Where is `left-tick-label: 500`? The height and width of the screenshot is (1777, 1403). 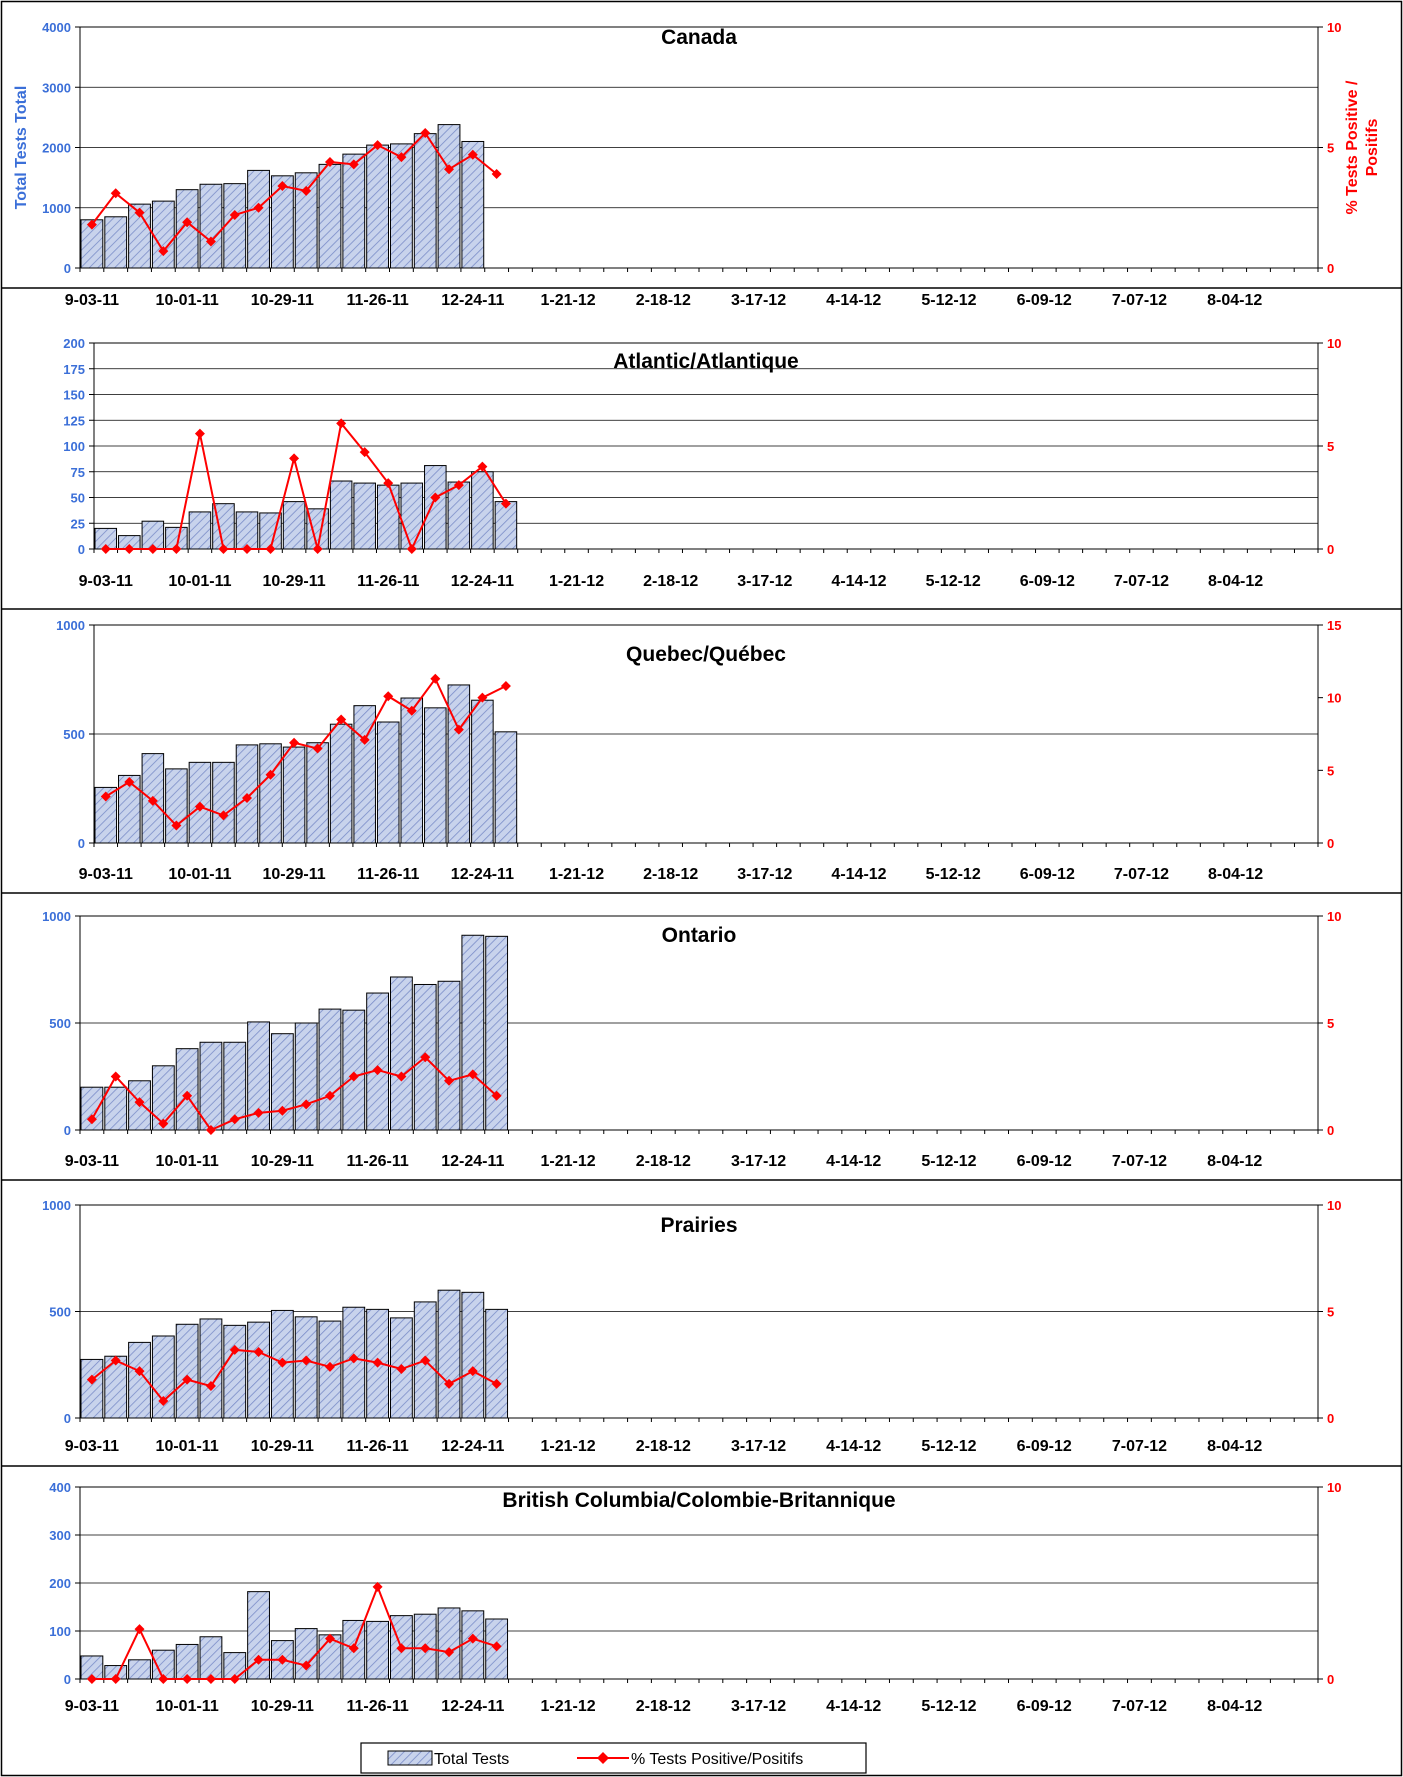 left-tick-label: 500 is located at coordinates (60, 1312).